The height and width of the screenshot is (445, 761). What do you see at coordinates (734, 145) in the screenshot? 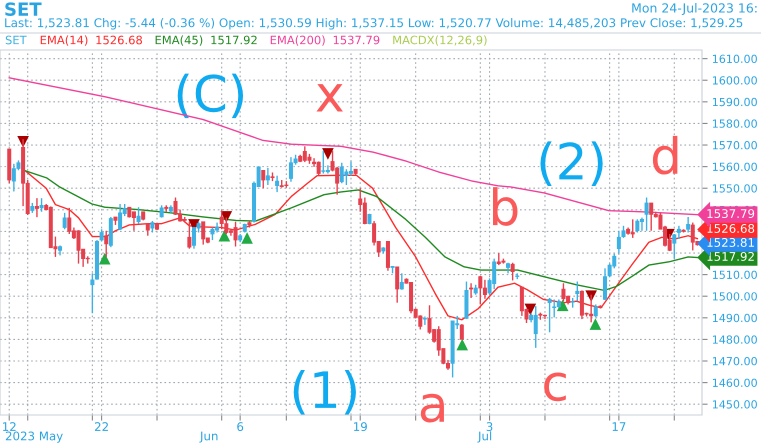
I see `y-tick-label: 1570.00` at bounding box center [734, 145].